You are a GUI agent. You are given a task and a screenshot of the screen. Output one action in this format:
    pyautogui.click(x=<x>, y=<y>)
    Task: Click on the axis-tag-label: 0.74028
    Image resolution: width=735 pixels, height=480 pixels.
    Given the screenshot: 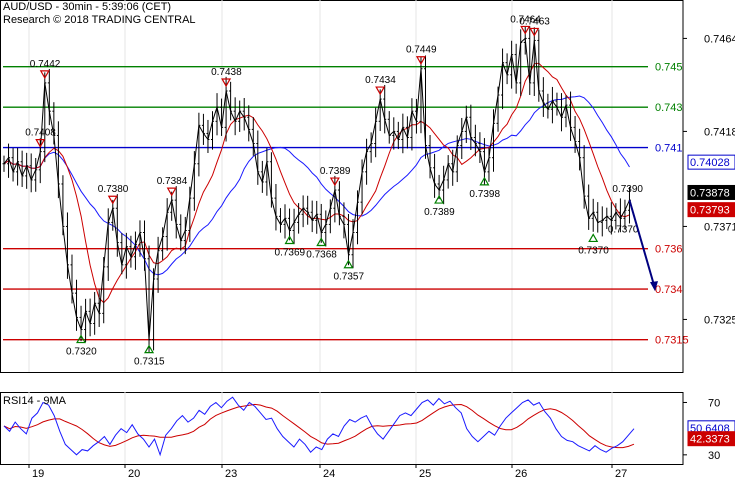 What is the action you would take?
    pyautogui.click(x=710, y=163)
    